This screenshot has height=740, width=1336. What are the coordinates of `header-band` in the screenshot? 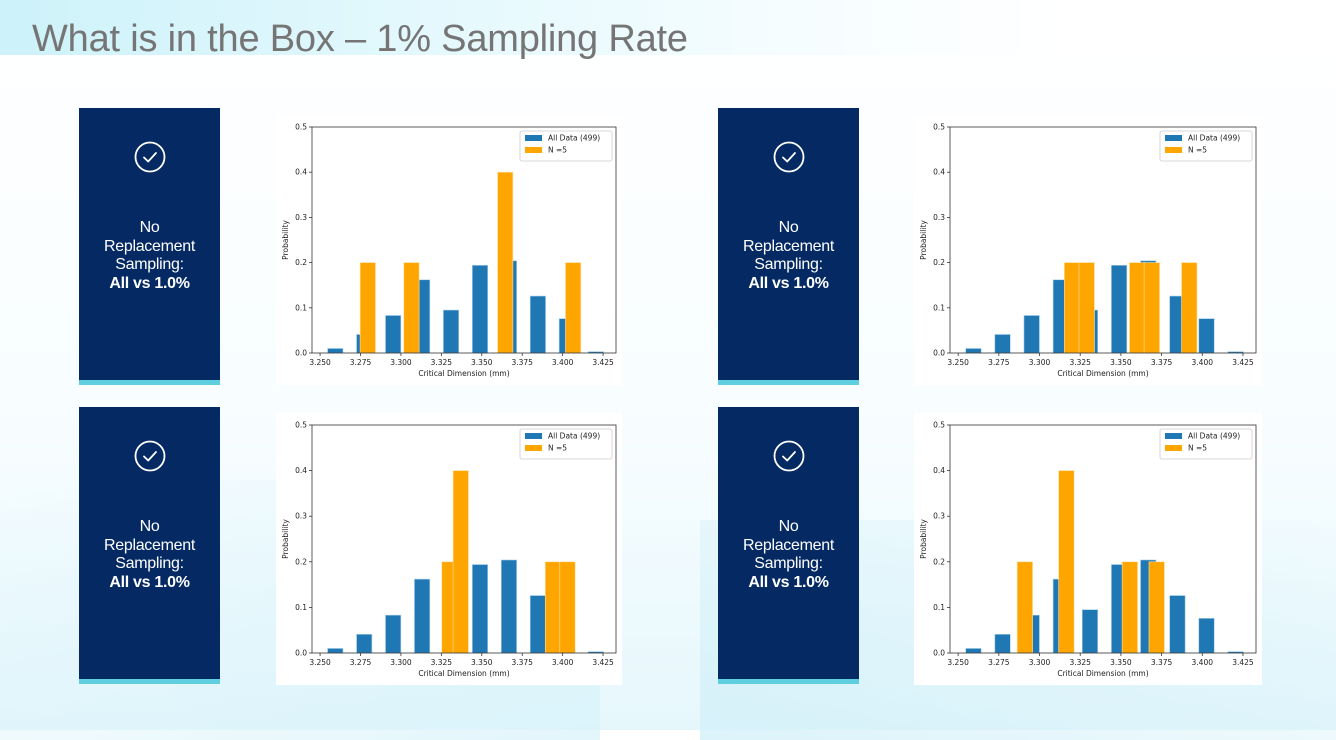 It's located at (668, 27).